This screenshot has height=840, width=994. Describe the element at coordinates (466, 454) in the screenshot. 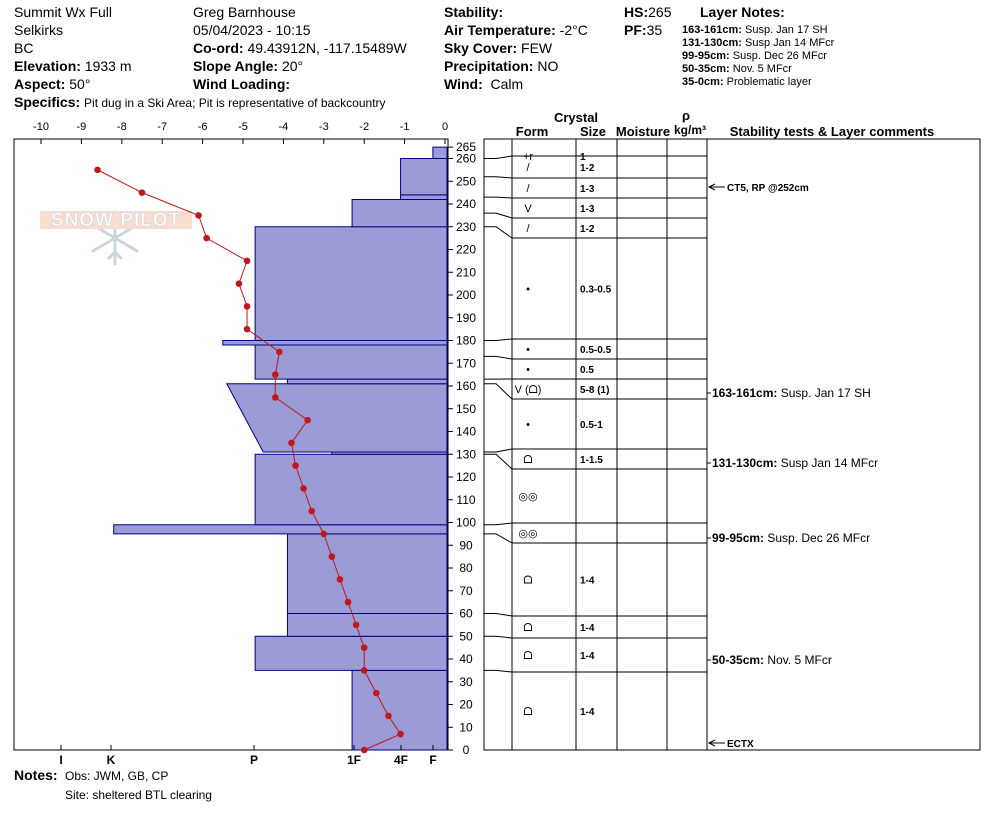

I see `height-tick-label: 130` at that location.